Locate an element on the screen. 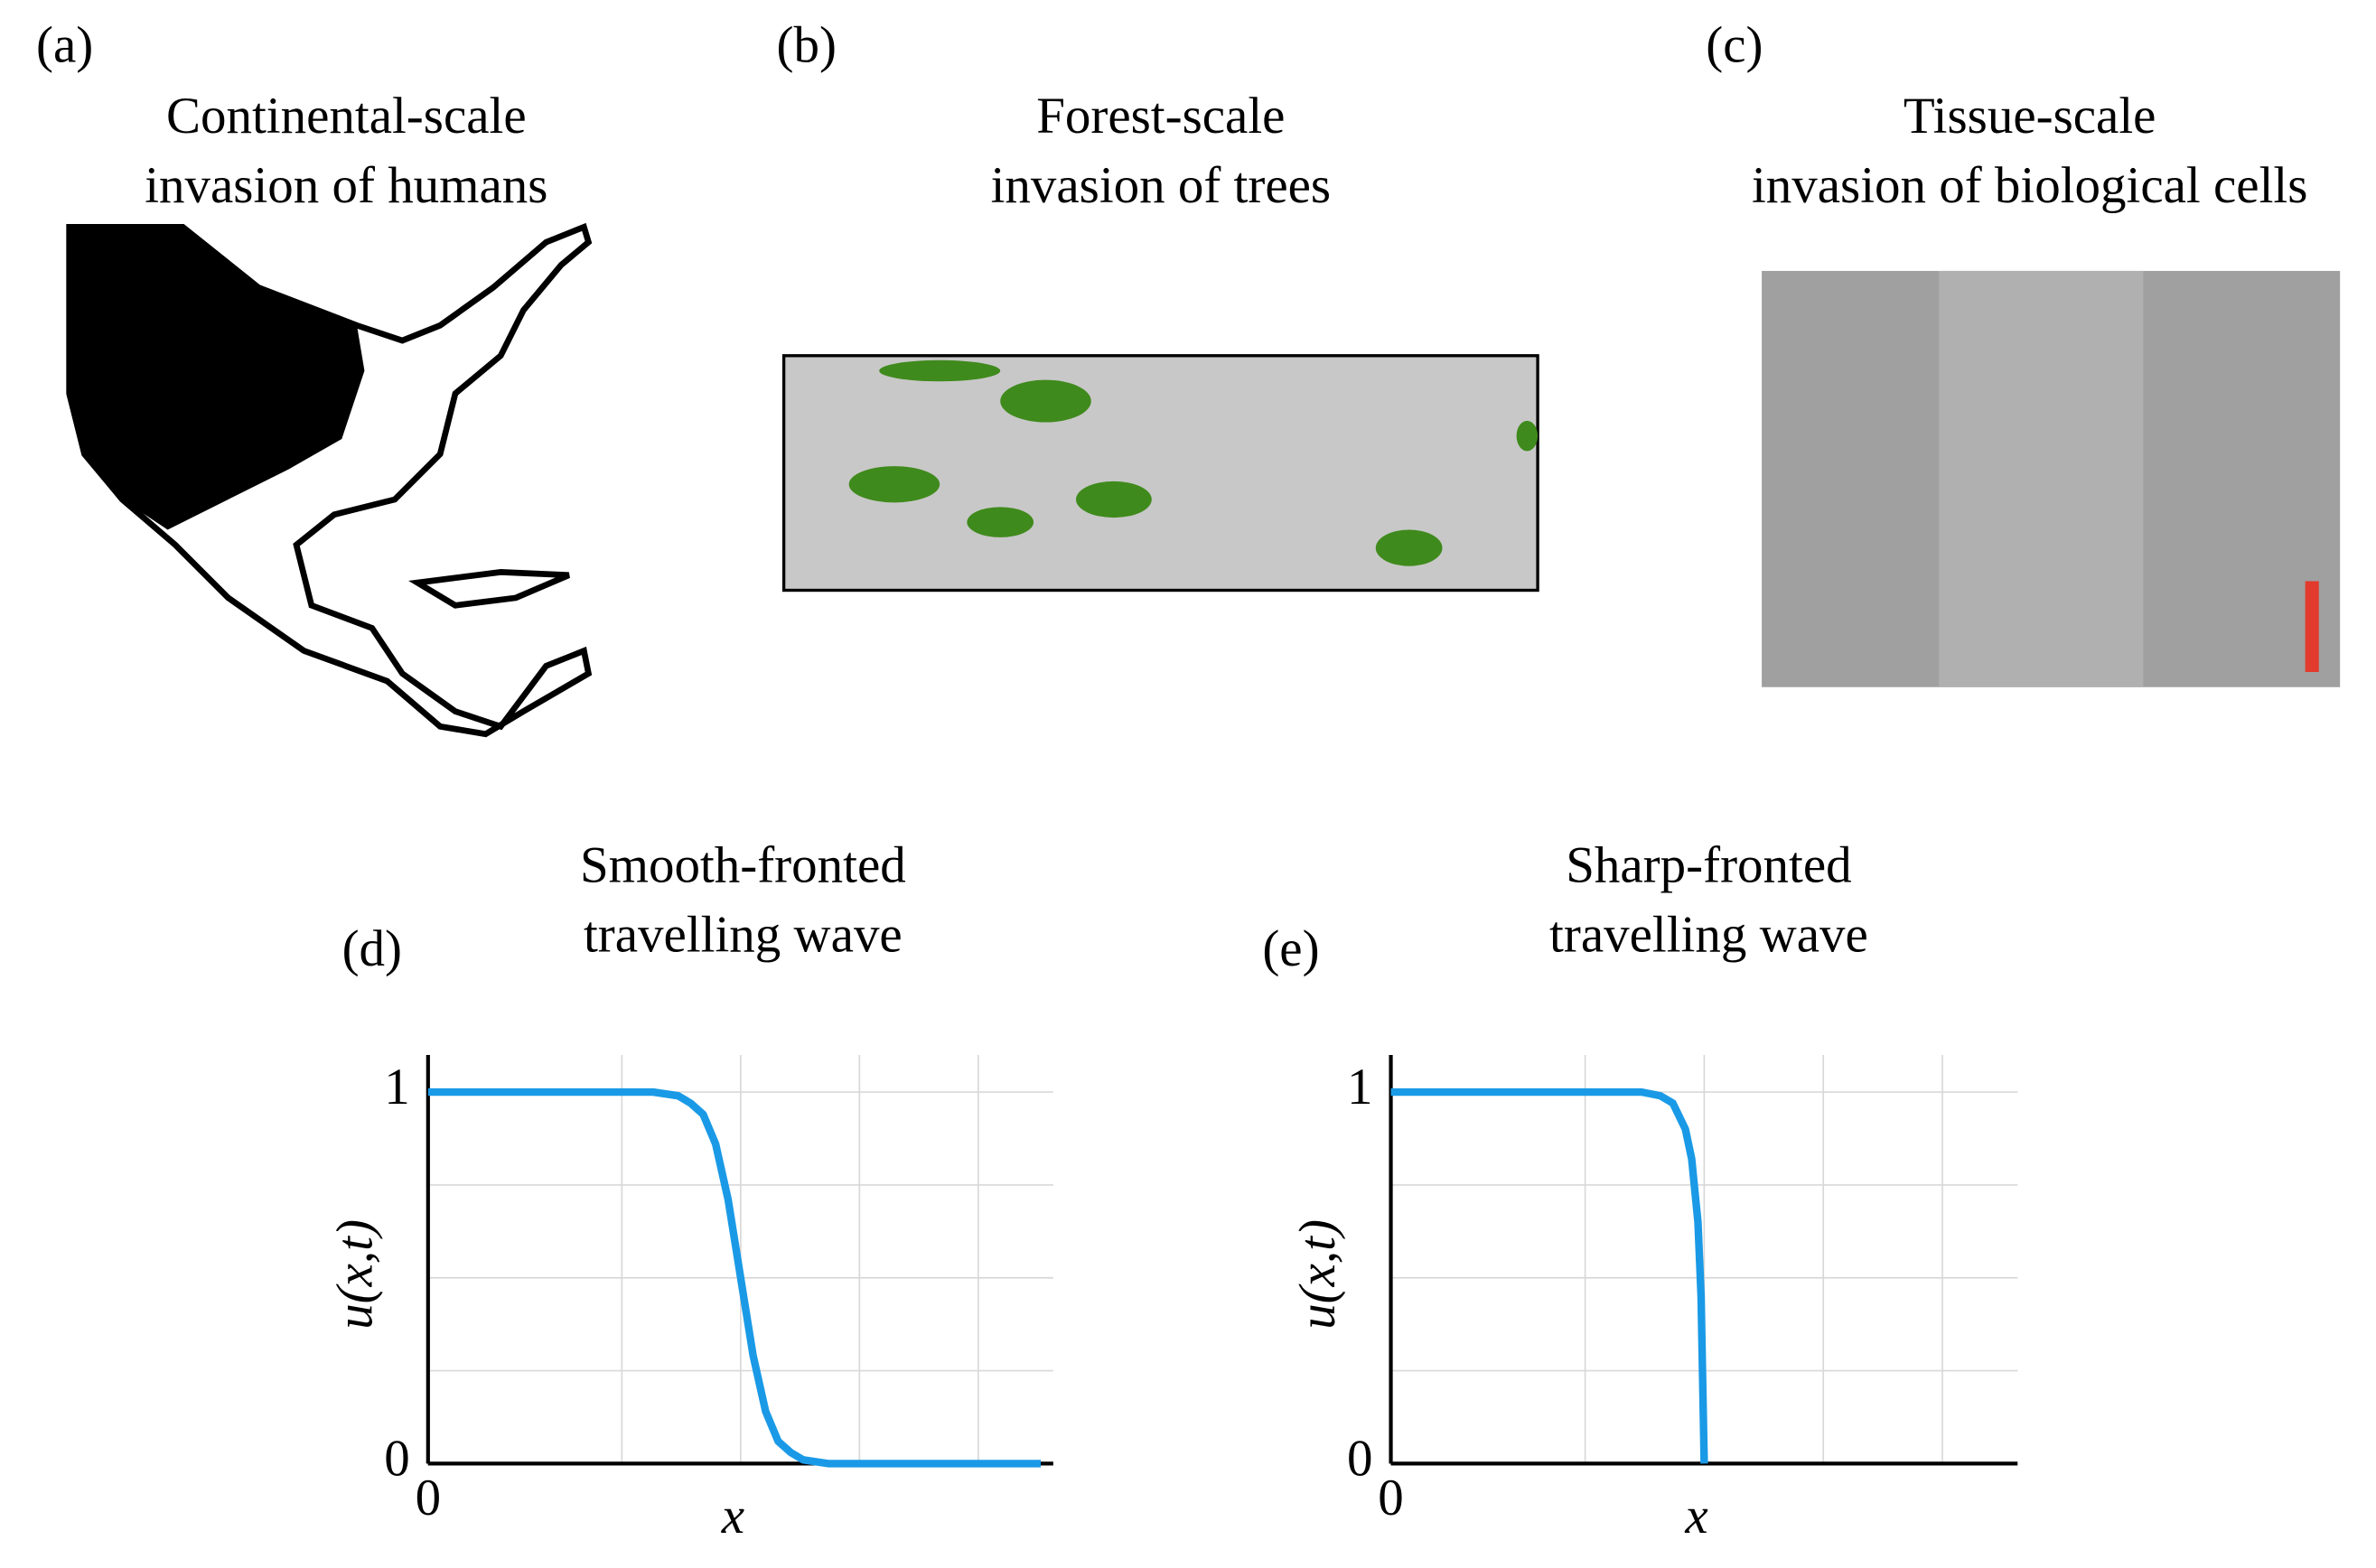 This screenshot has width=2376, height=1568. panel-title: Forest-scale is located at coordinates (1160, 116).